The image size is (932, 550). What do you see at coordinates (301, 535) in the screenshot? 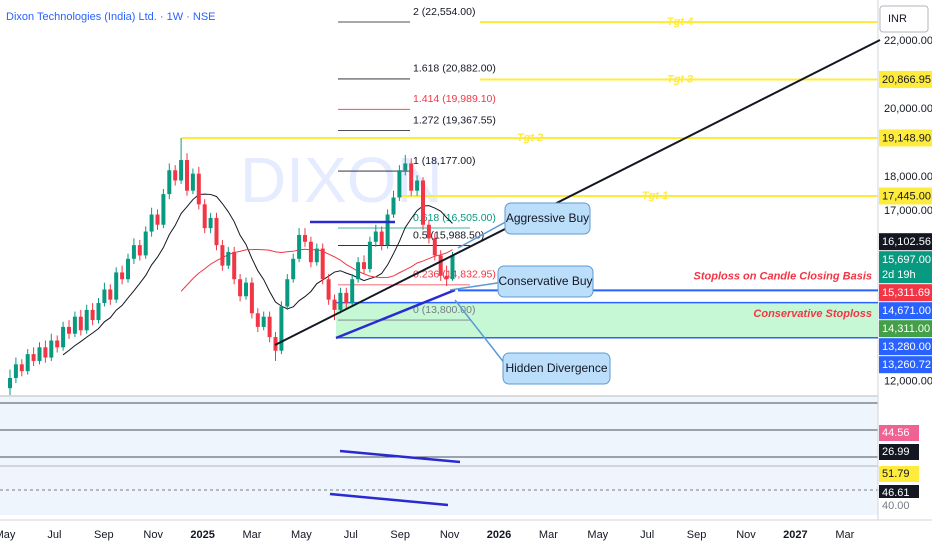
I see `x-tick-label: May` at bounding box center [301, 535].